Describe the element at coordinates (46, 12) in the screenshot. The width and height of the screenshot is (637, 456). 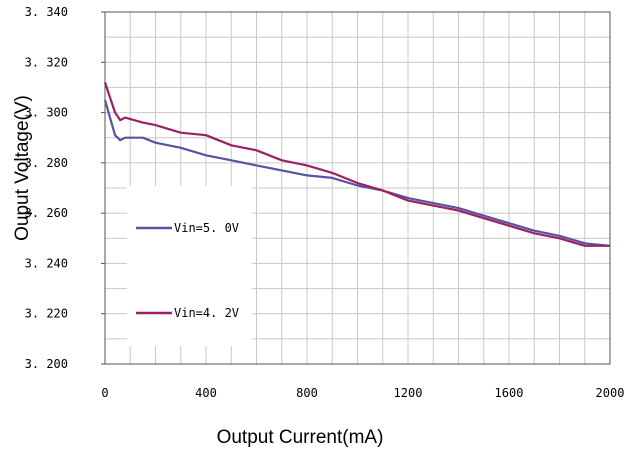
I see `y-tick-label: 3. 340` at that location.